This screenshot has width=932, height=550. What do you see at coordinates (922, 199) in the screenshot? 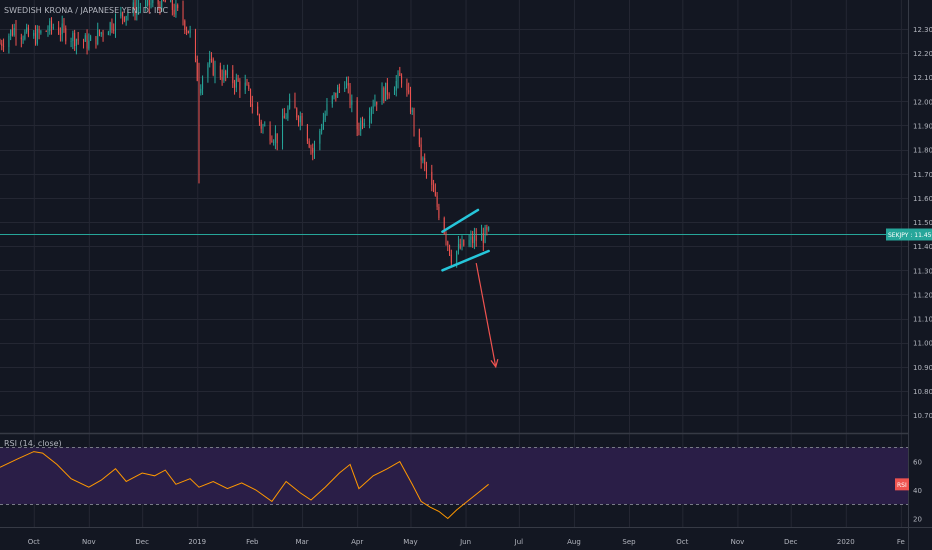
I see `price-tick-7: 11.600` at bounding box center [922, 199].